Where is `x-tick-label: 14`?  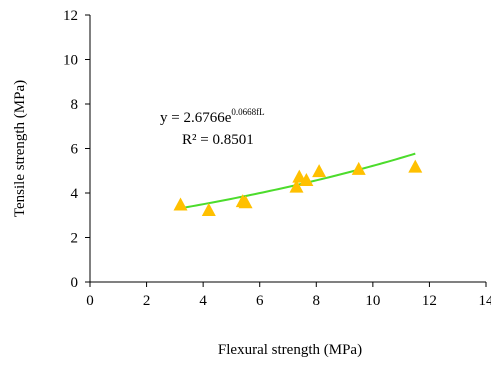 x-tick-label: 14 is located at coordinates (485, 301).